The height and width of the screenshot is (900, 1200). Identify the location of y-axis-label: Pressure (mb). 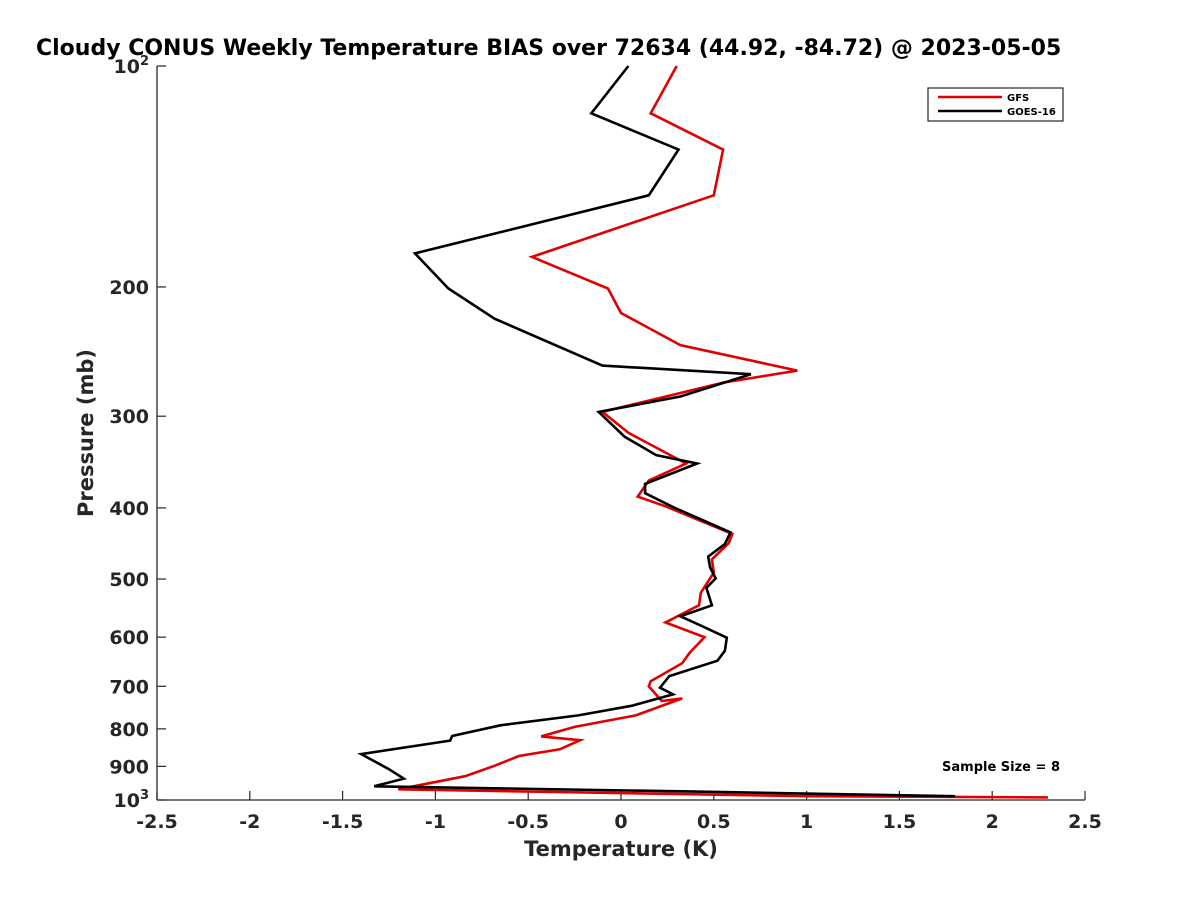
(86, 433).